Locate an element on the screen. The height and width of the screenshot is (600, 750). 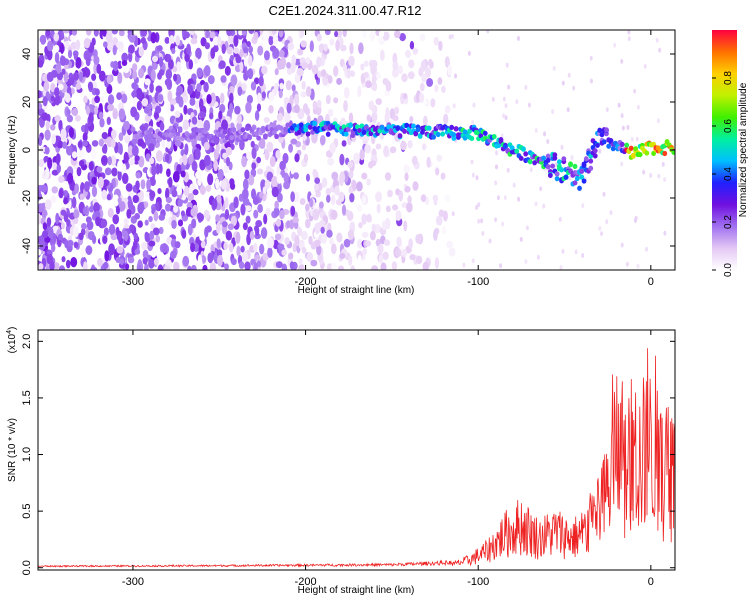
x-tick-label: -200 is located at coordinates (306, 582).